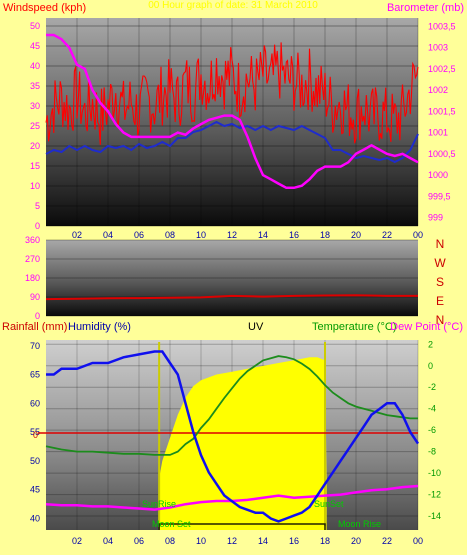  I want to click on barometer-tick-label: 1002,5, so click(442, 69).